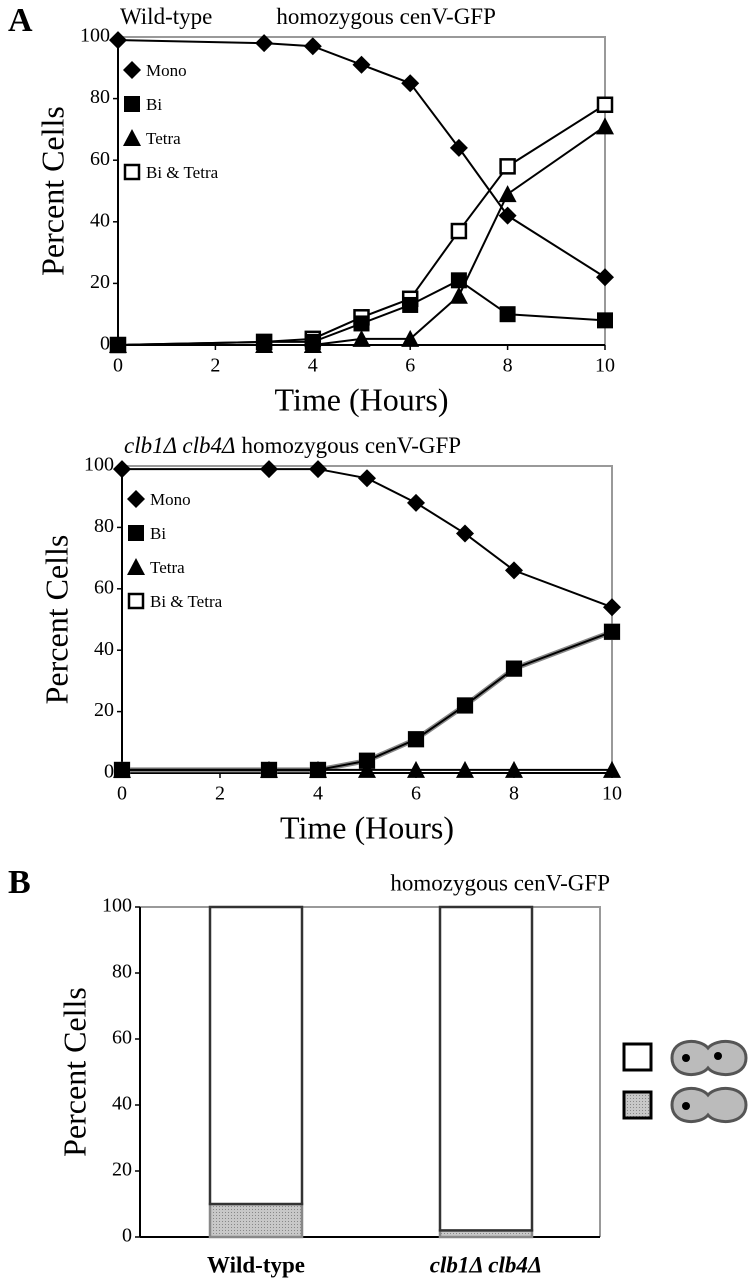  I want to click on chart-title: Wild-type homozygous cenV-GFP, so click(308, 16).